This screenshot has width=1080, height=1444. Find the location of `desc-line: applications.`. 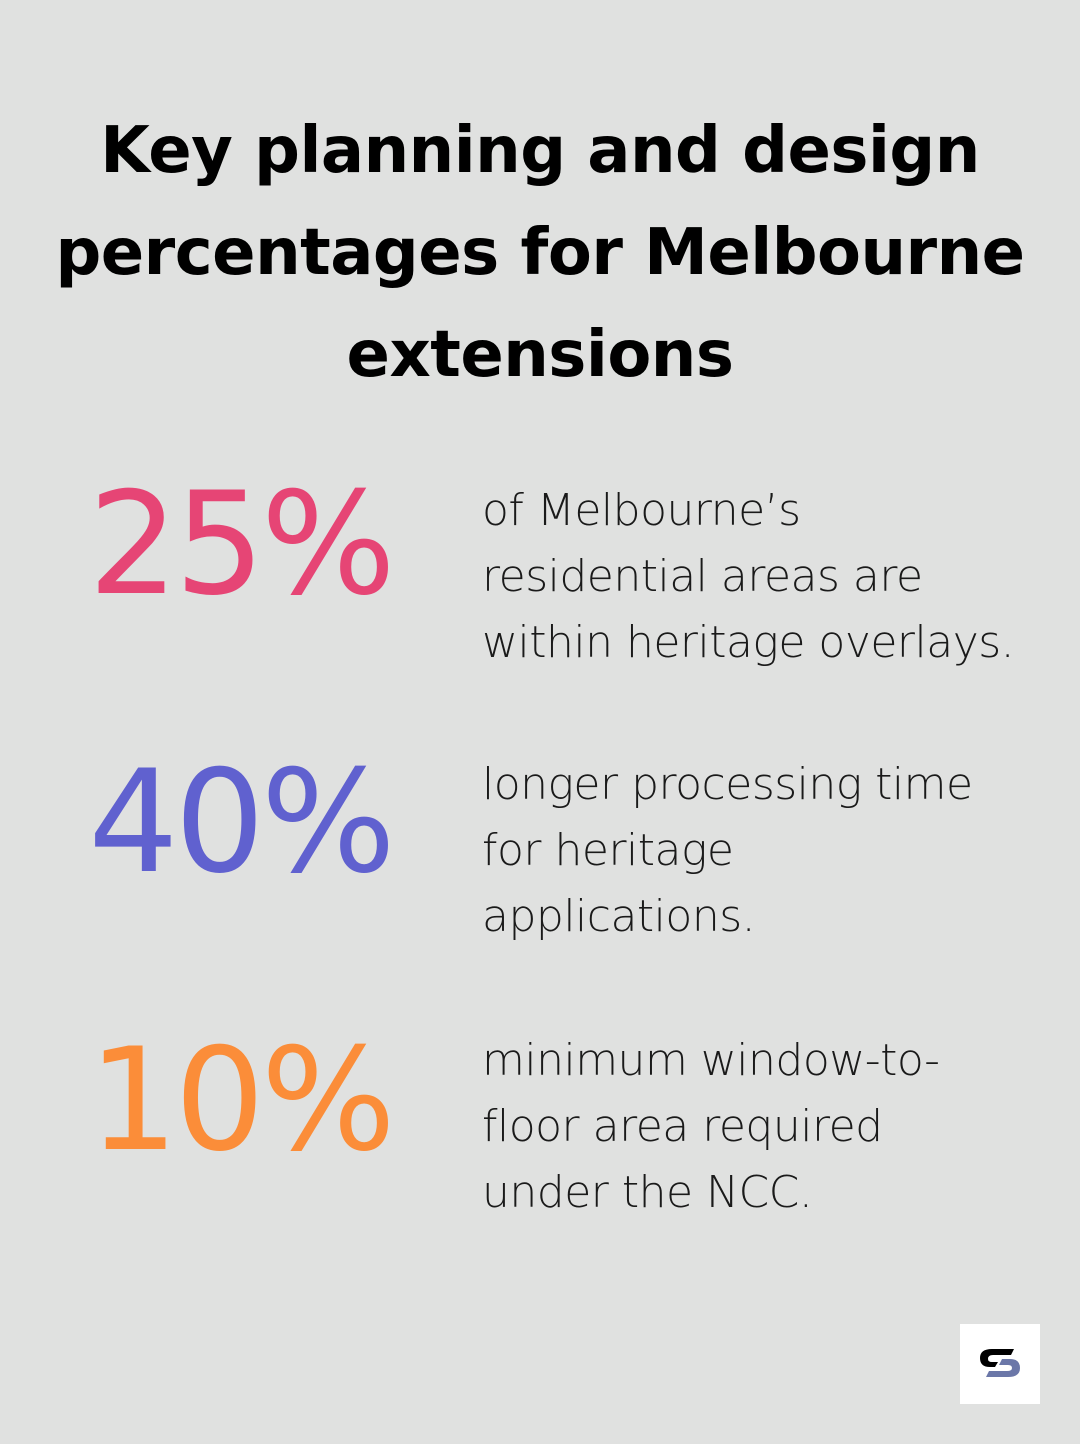

desc-line: applications. is located at coordinates (619, 916).